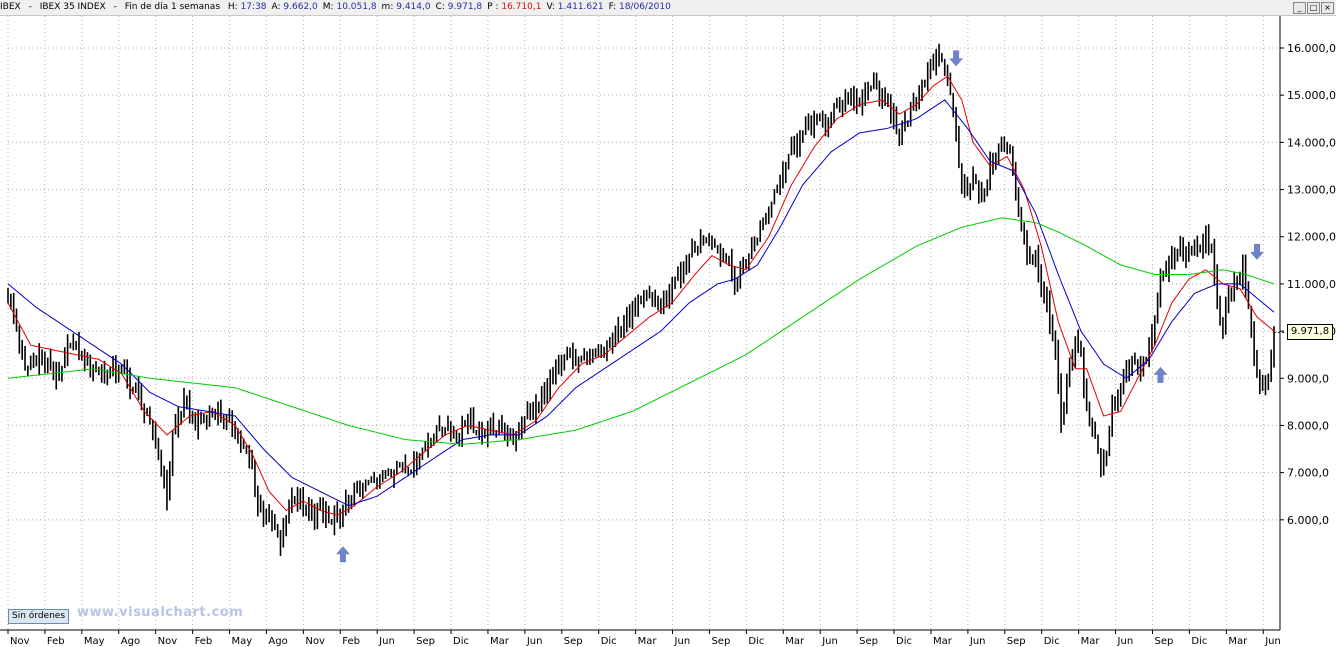  I want to click on y-tick-label: 11.000,0, so click(1311, 284).